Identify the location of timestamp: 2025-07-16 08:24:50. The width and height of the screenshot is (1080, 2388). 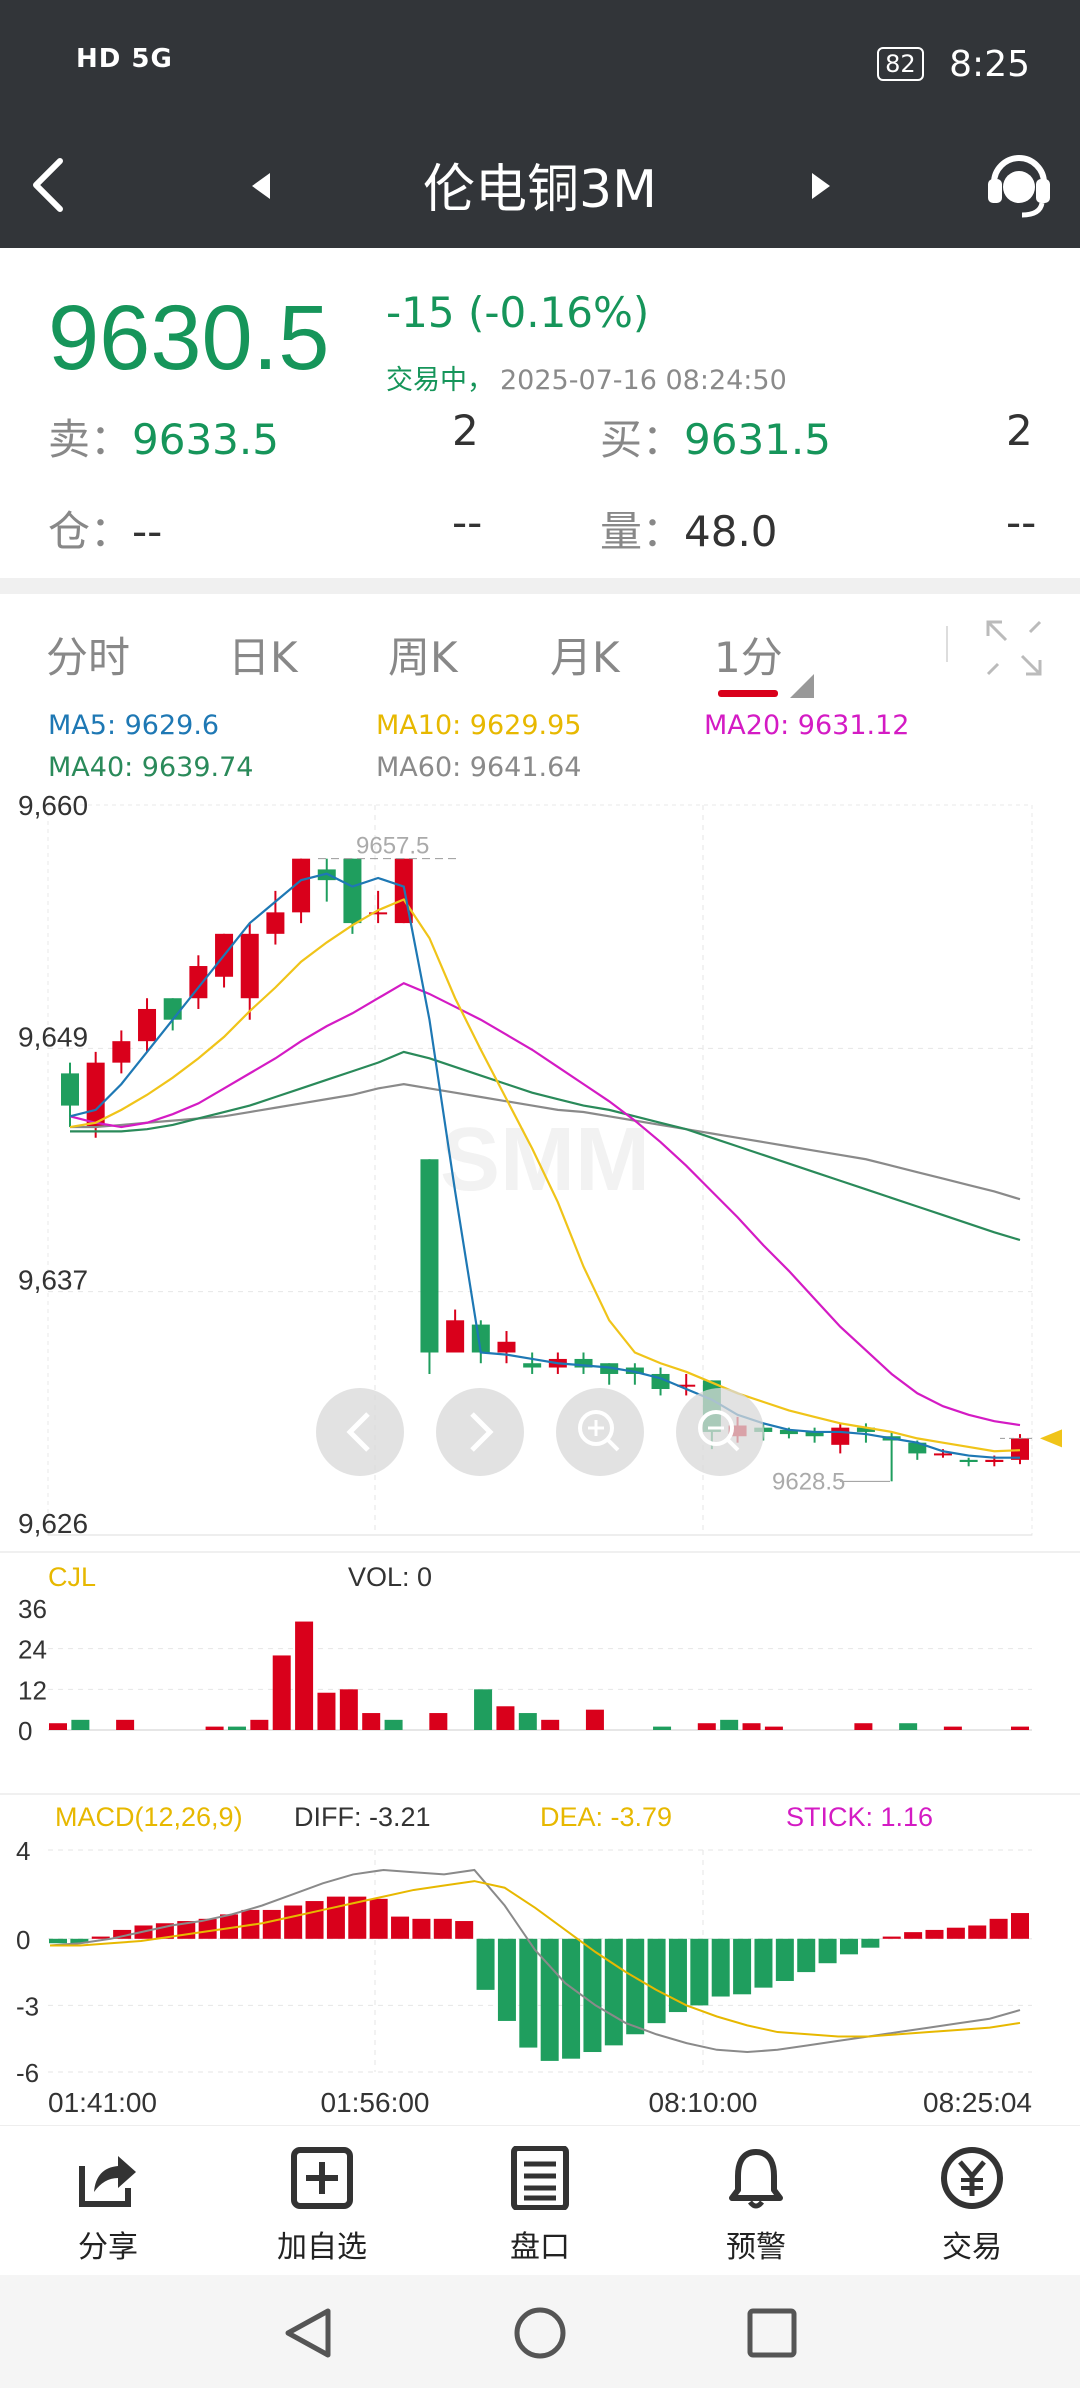
(643, 380).